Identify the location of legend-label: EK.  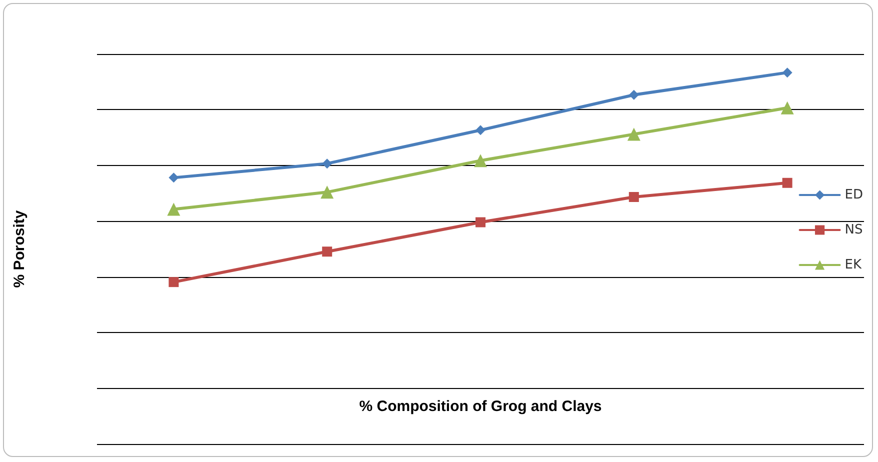
(853, 265).